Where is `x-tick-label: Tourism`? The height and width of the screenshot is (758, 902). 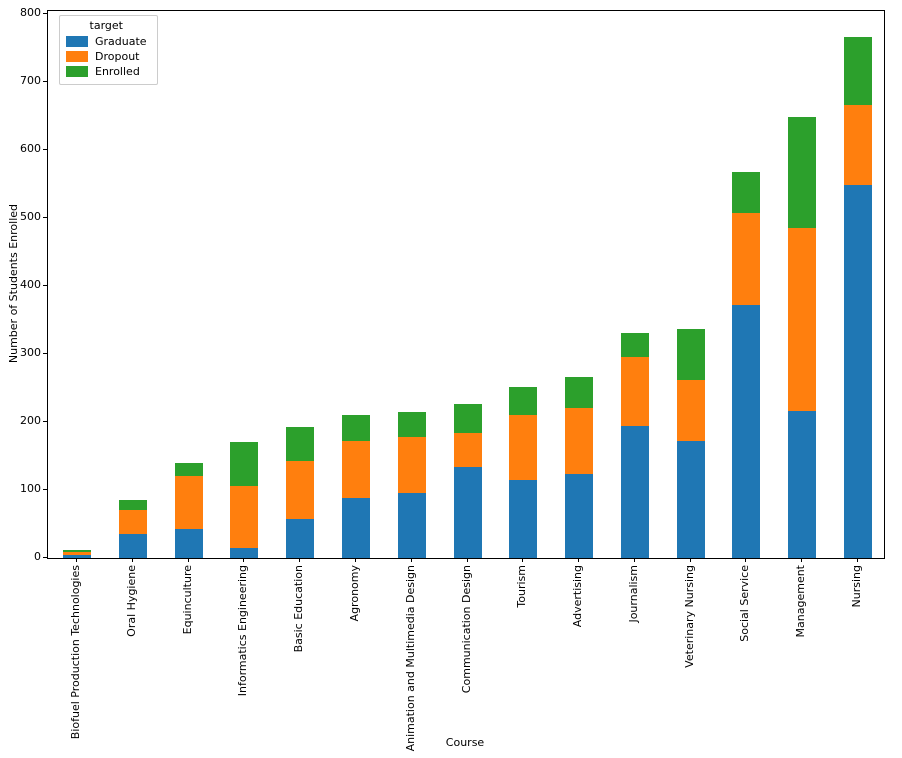
x-tick-label: Tourism is located at coordinates (522, 586).